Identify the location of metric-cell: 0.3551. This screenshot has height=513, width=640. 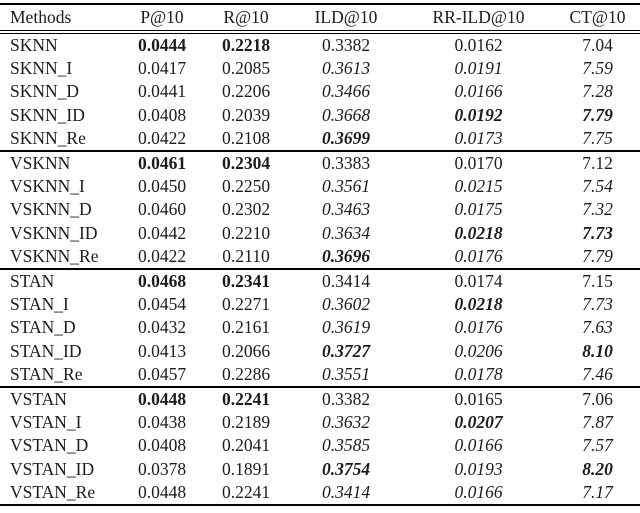
(346, 373).